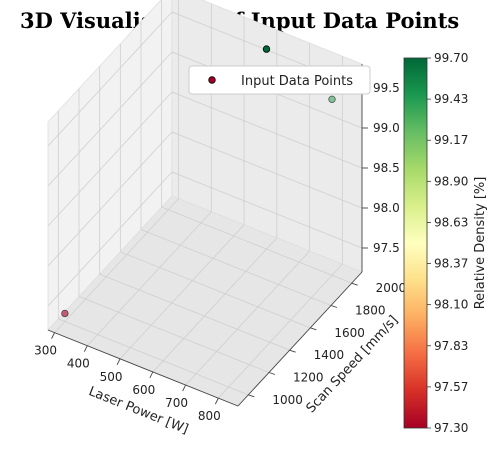  I want to click on y-tick-label: 1000, so click(287, 400).